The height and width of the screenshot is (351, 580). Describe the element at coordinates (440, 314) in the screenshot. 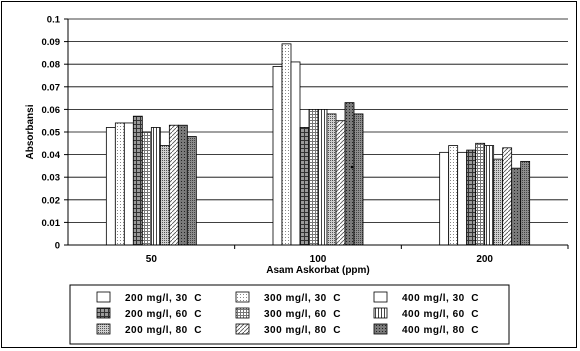

I see `legend-label: 400 mg/l, 60 C` at that location.